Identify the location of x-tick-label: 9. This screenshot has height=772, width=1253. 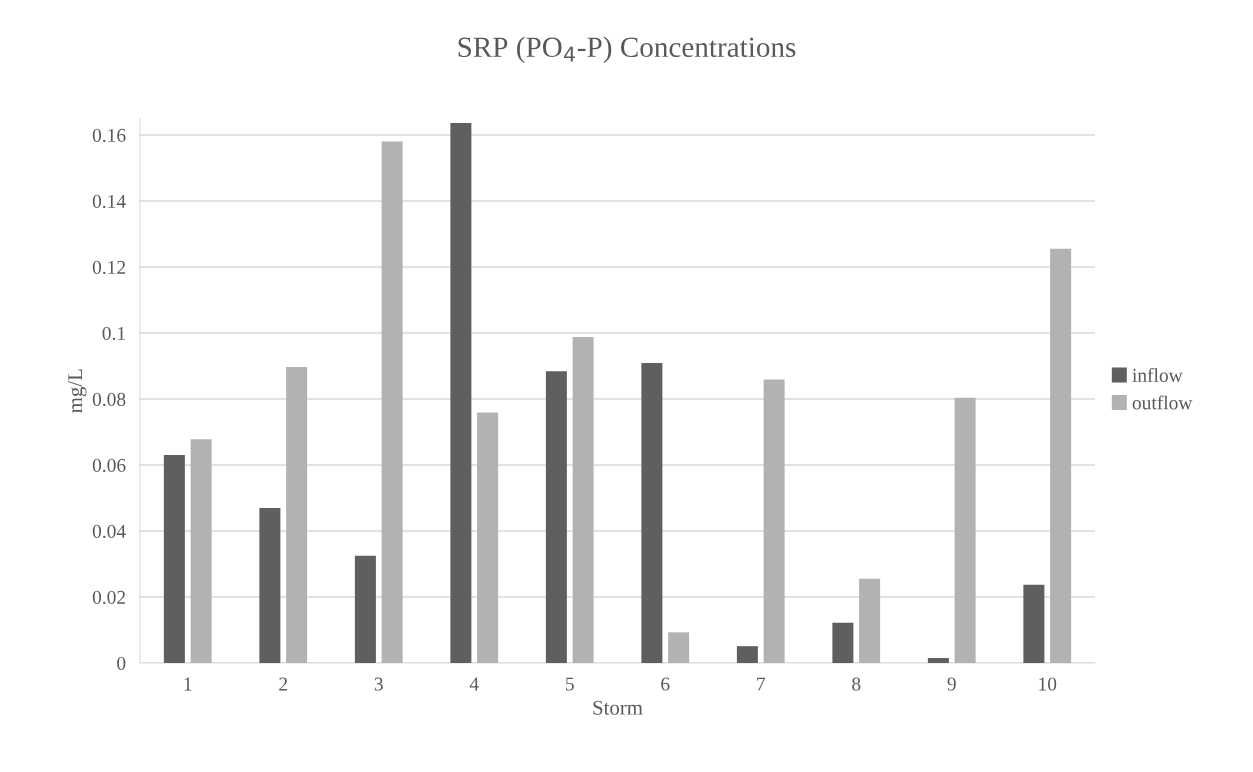
(951, 684).